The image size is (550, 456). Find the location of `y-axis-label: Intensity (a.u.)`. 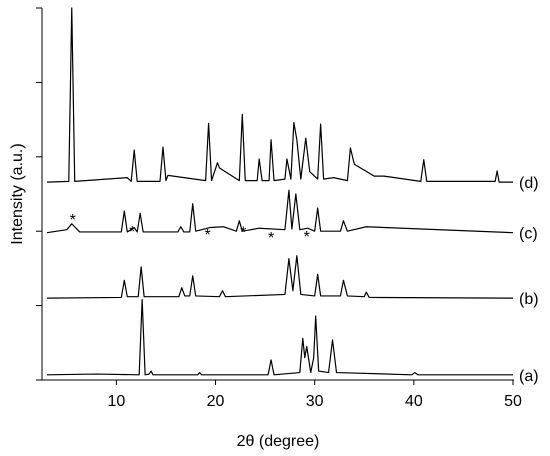

y-axis-label: Intensity (a.u.) is located at coordinates (17, 193).